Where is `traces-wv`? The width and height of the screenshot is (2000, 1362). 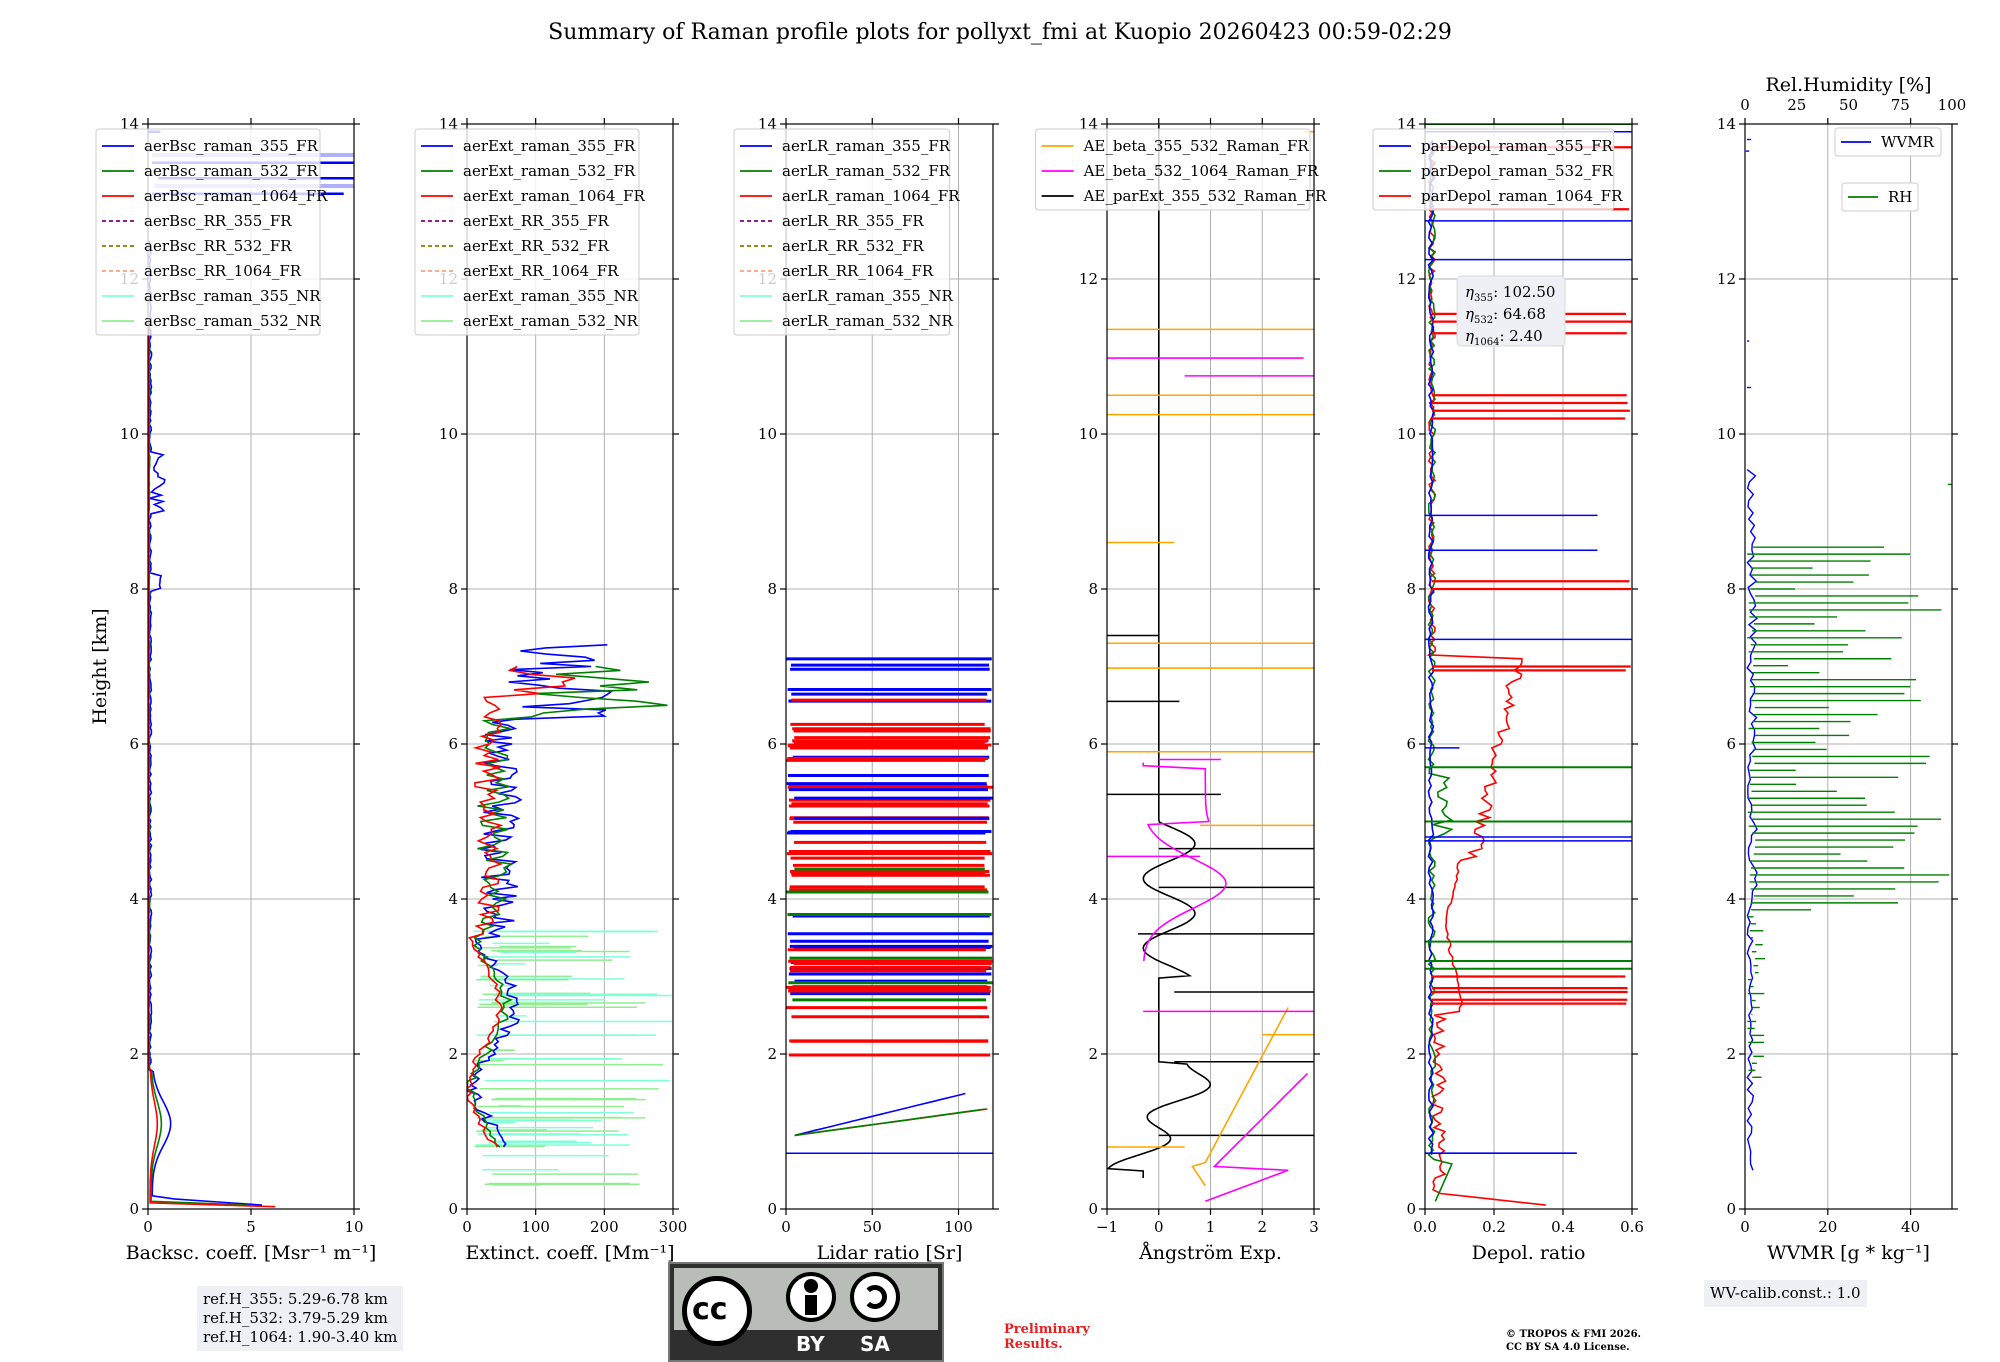 traces-wv is located at coordinates (1848, 654).